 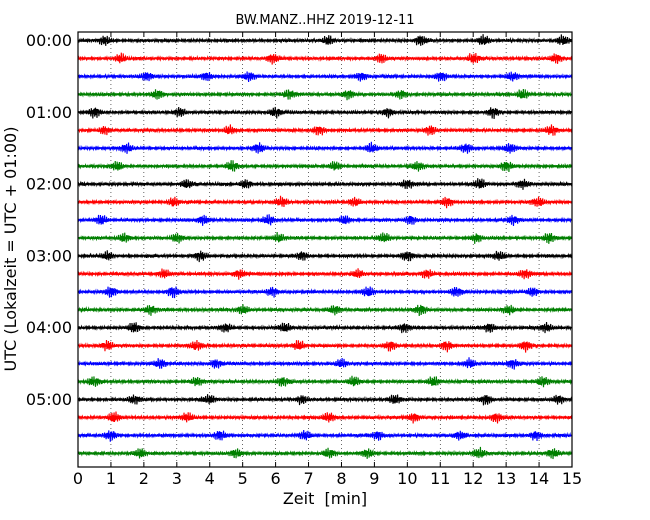 What do you see at coordinates (276, 478) in the screenshot?
I see `x-tick-label: 6` at bounding box center [276, 478].